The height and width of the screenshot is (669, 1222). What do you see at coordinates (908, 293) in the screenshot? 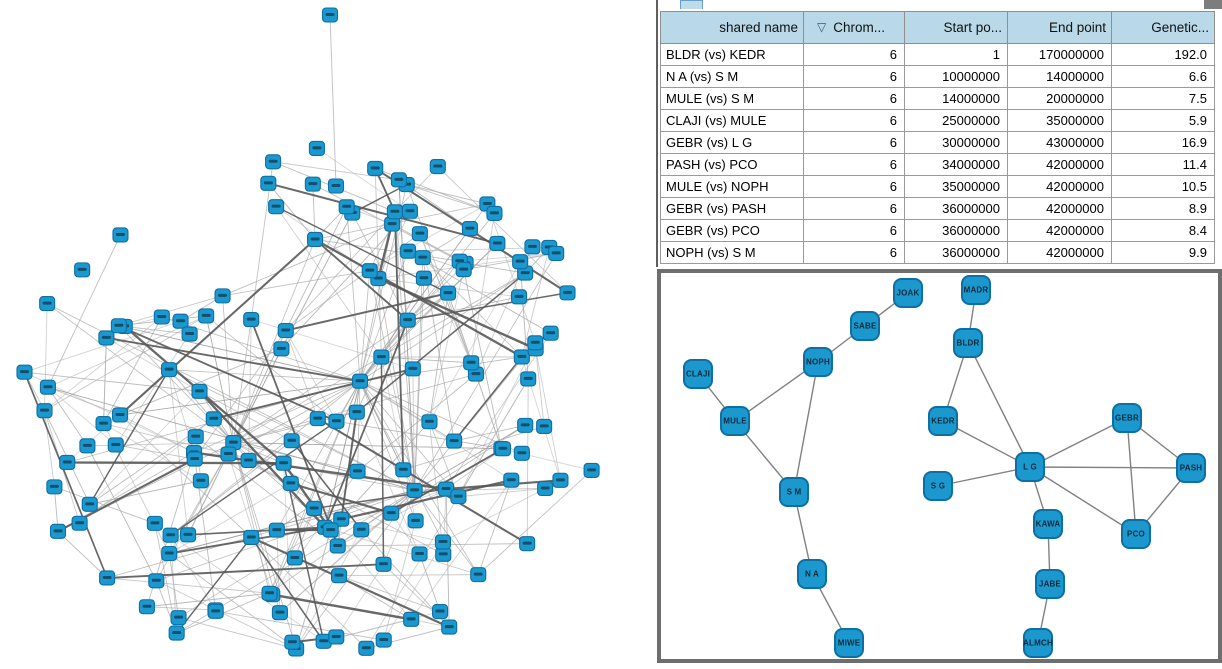
I see `network-node-joak: JOAK` at bounding box center [908, 293].